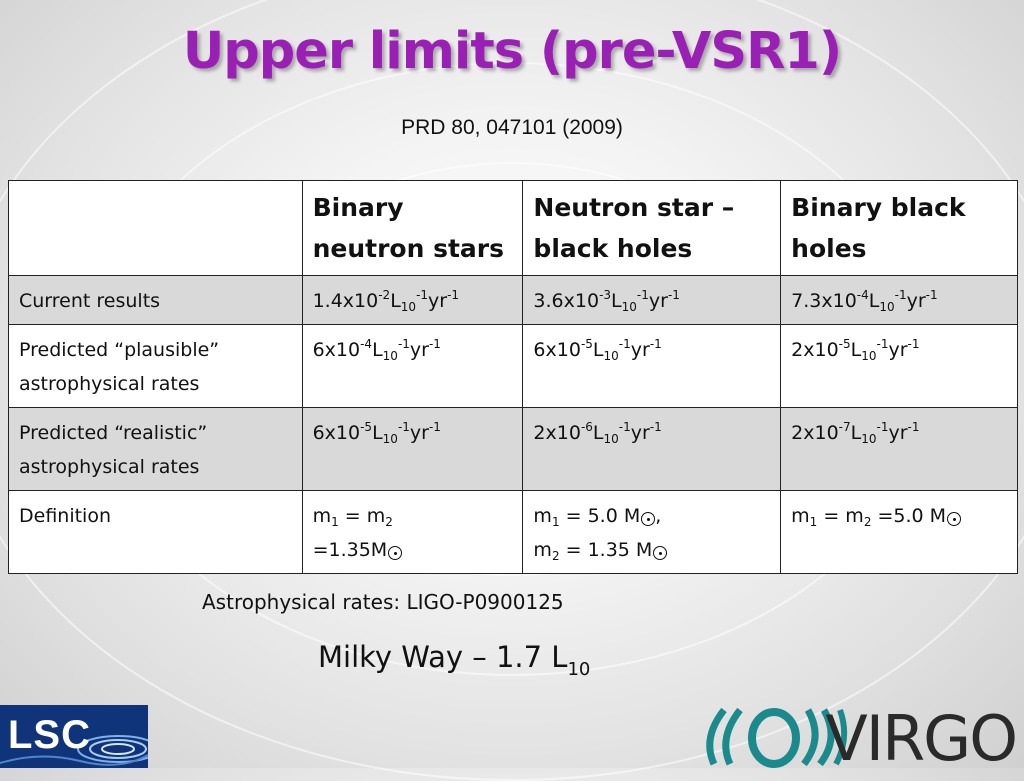 This screenshot has width=1024, height=781. I want to click on milky-way-note: Milky Way – 1.7 L10, so click(454, 660).